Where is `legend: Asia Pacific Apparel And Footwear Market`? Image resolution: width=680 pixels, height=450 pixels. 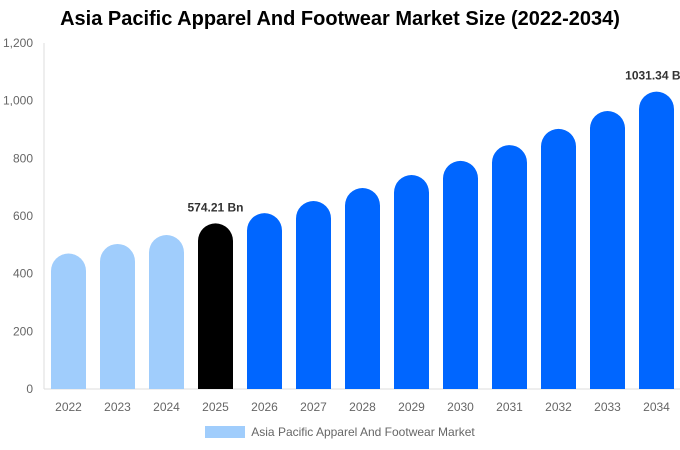 legend: Asia Pacific Apparel And Footwear Market is located at coordinates (340, 432).